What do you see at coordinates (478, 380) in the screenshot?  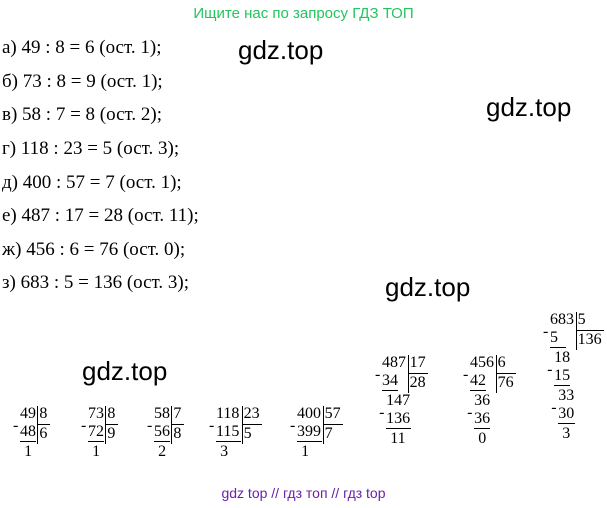 I see `subtrahend: 42` at bounding box center [478, 380].